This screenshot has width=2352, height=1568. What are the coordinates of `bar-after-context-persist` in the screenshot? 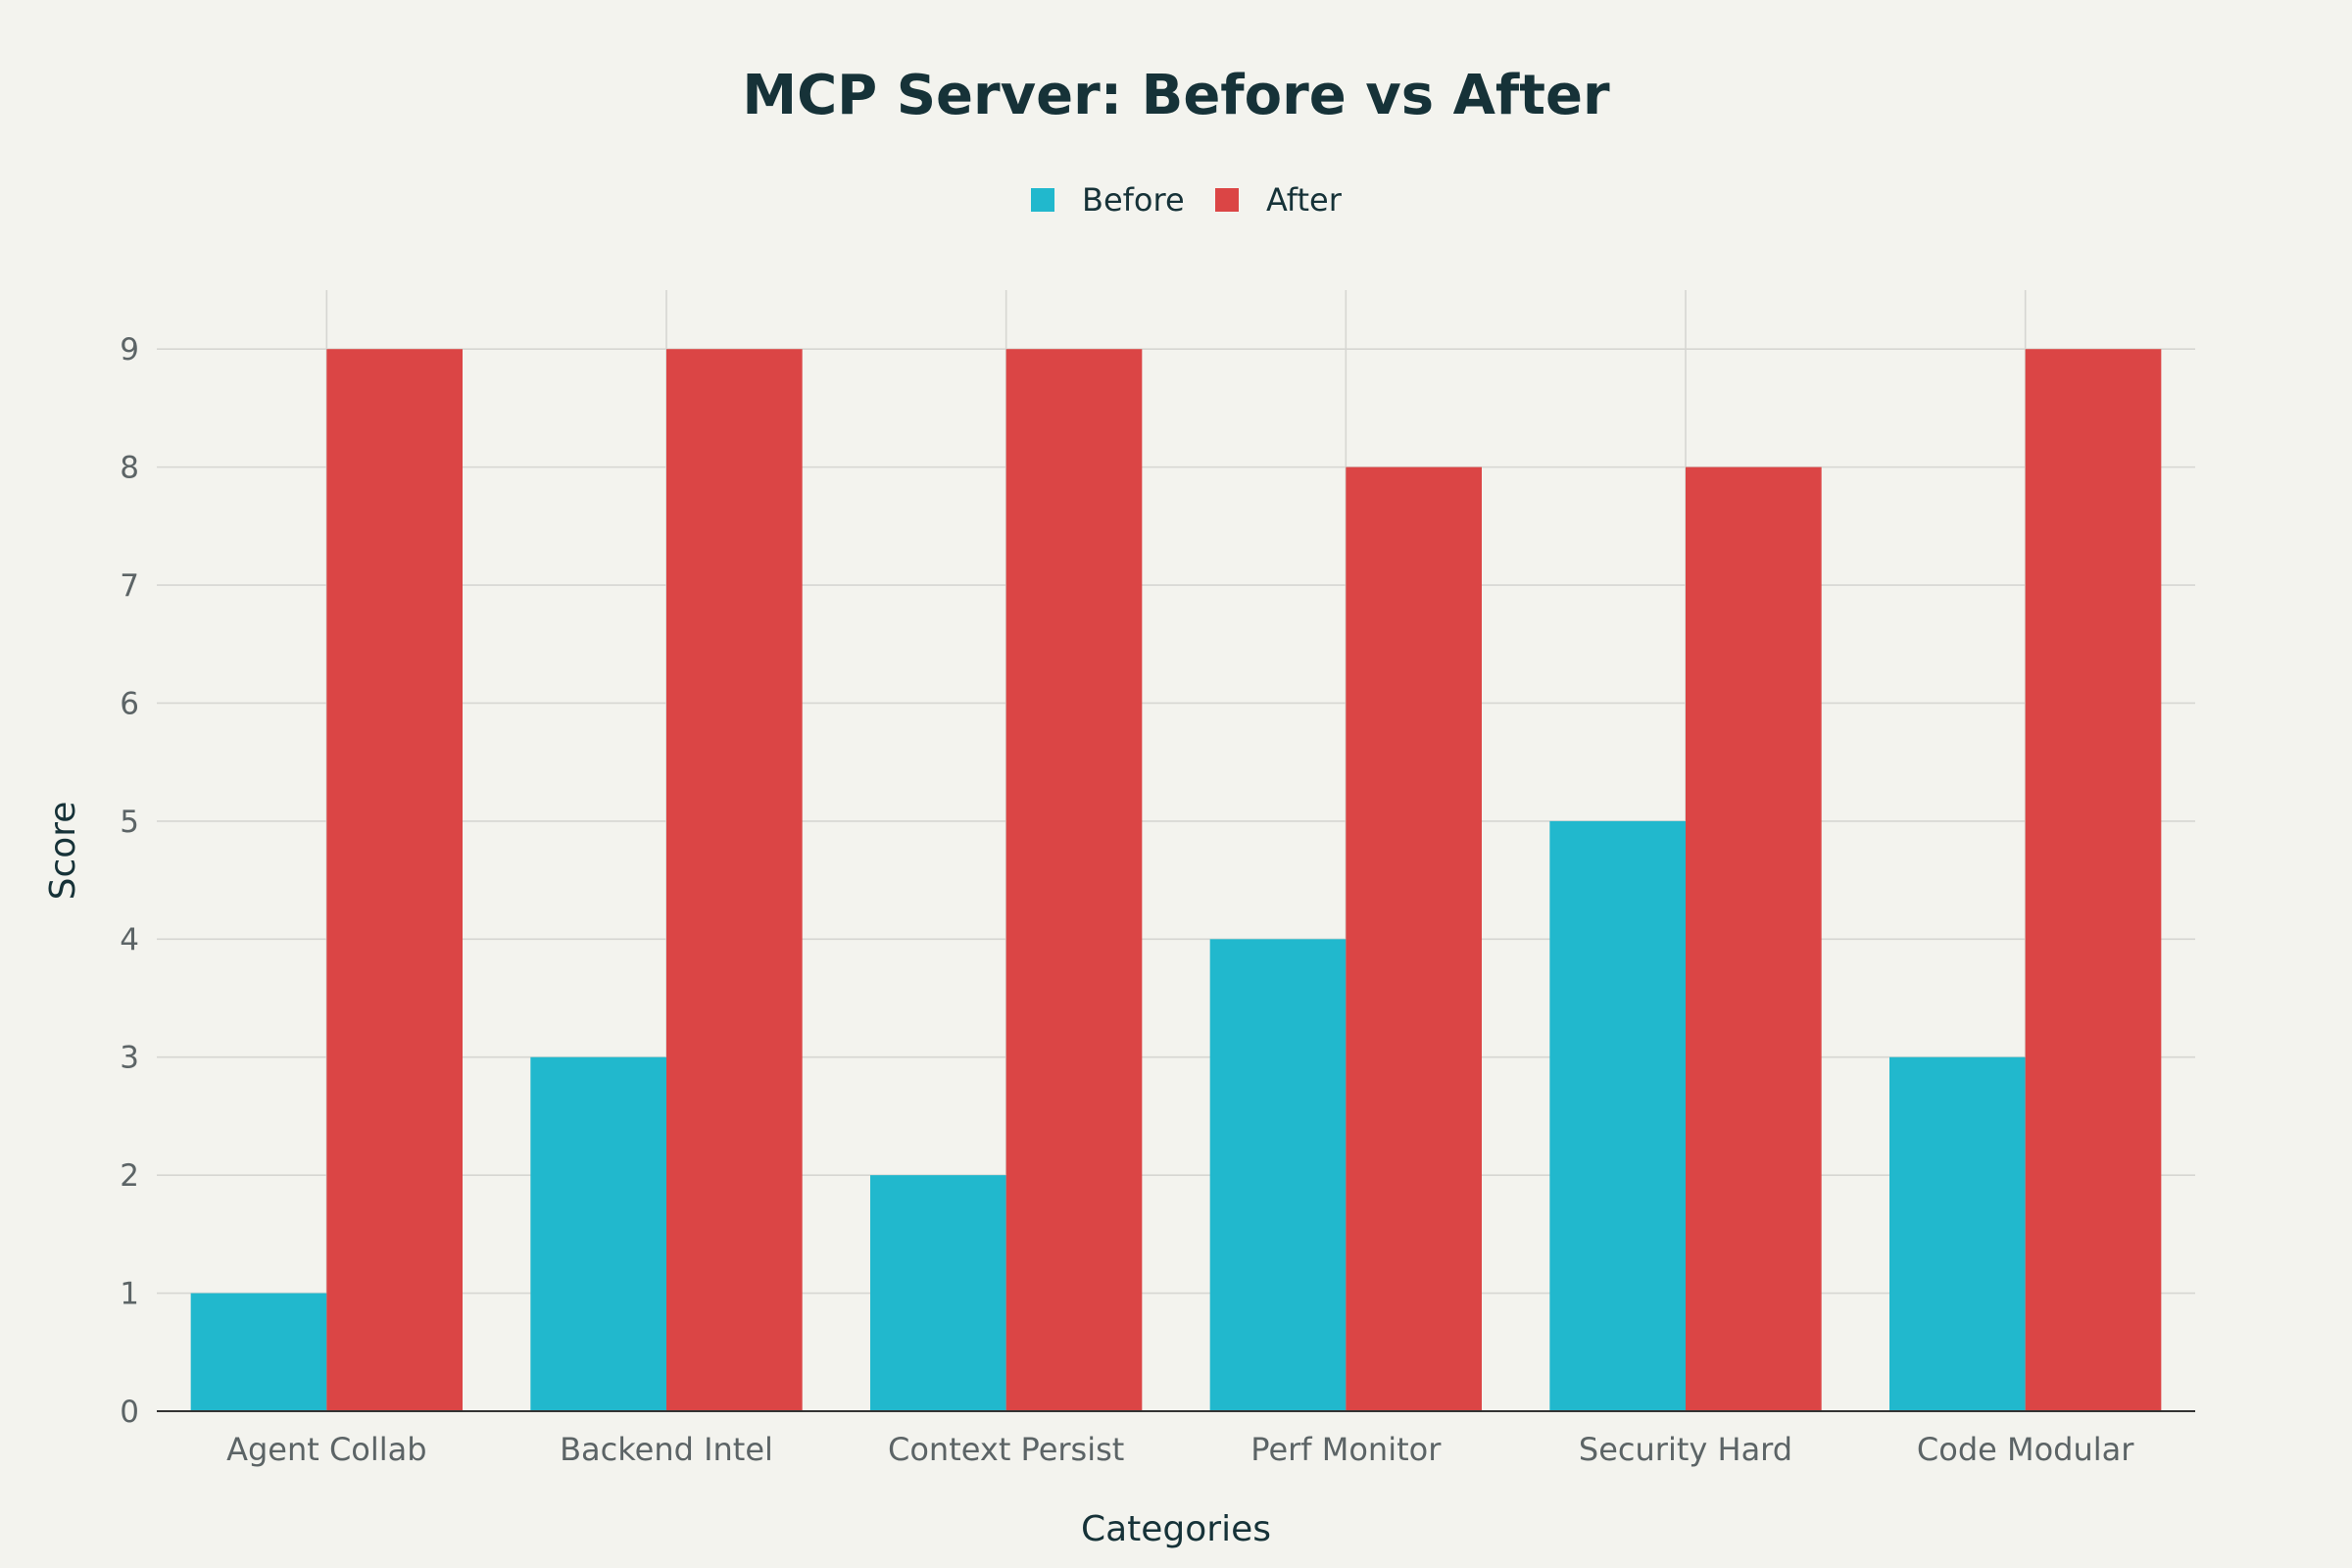 It's located at (1074, 880).